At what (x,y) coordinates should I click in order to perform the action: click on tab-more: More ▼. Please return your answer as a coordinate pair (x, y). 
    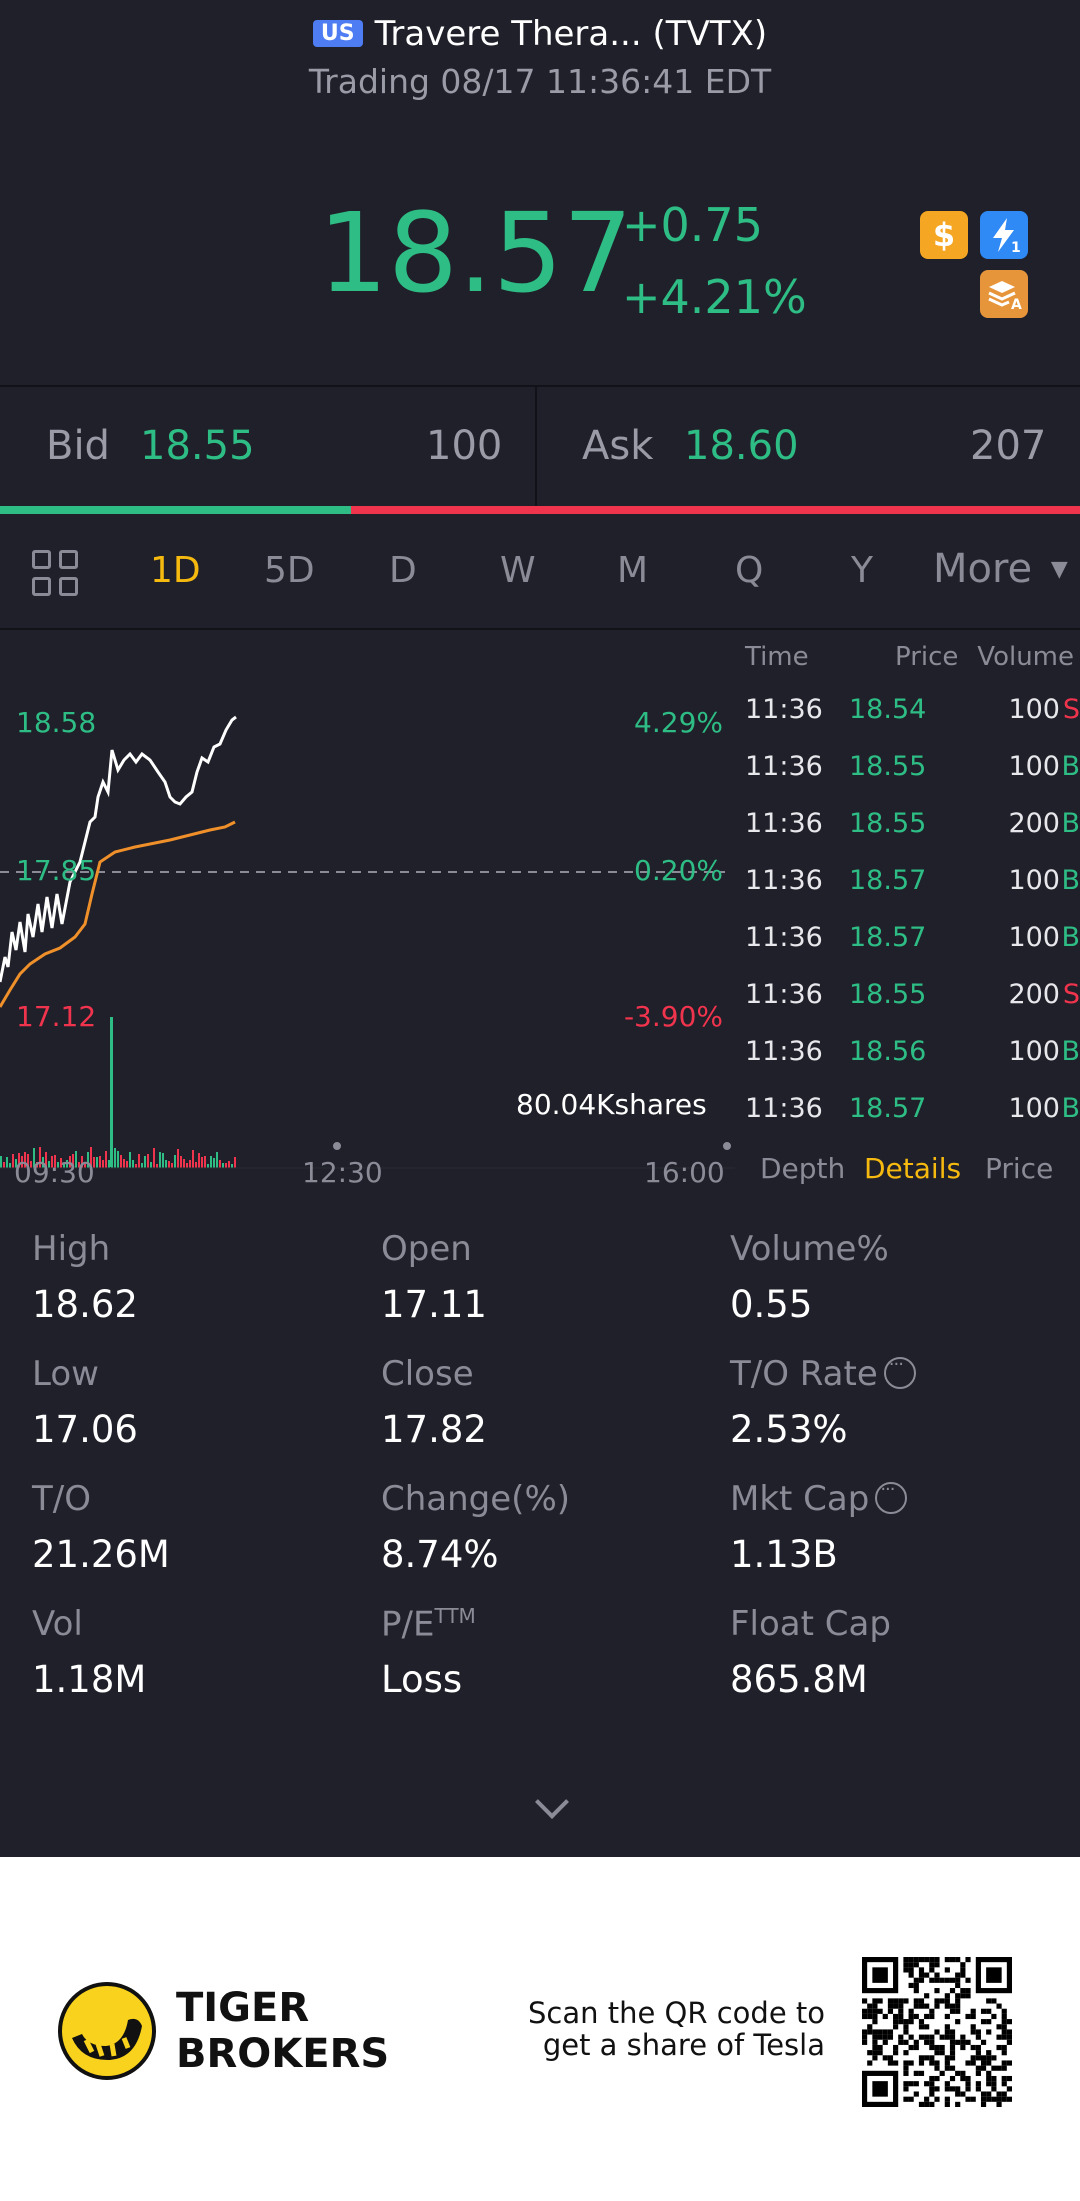
    Looking at the image, I should click on (1000, 569).